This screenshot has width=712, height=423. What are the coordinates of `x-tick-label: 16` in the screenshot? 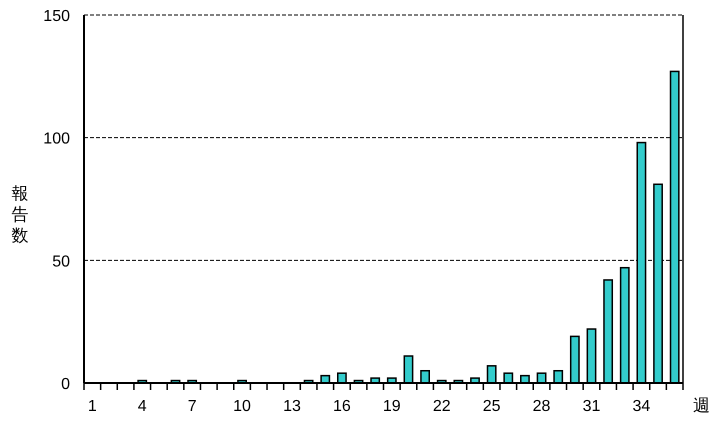 It's located at (342, 406).